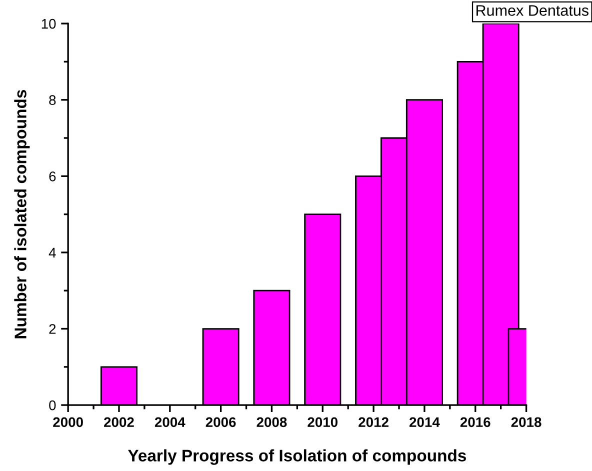  Describe the element at coordinates (52, 100) in the screenshot. I see `y-tick-label: 8` at that location.